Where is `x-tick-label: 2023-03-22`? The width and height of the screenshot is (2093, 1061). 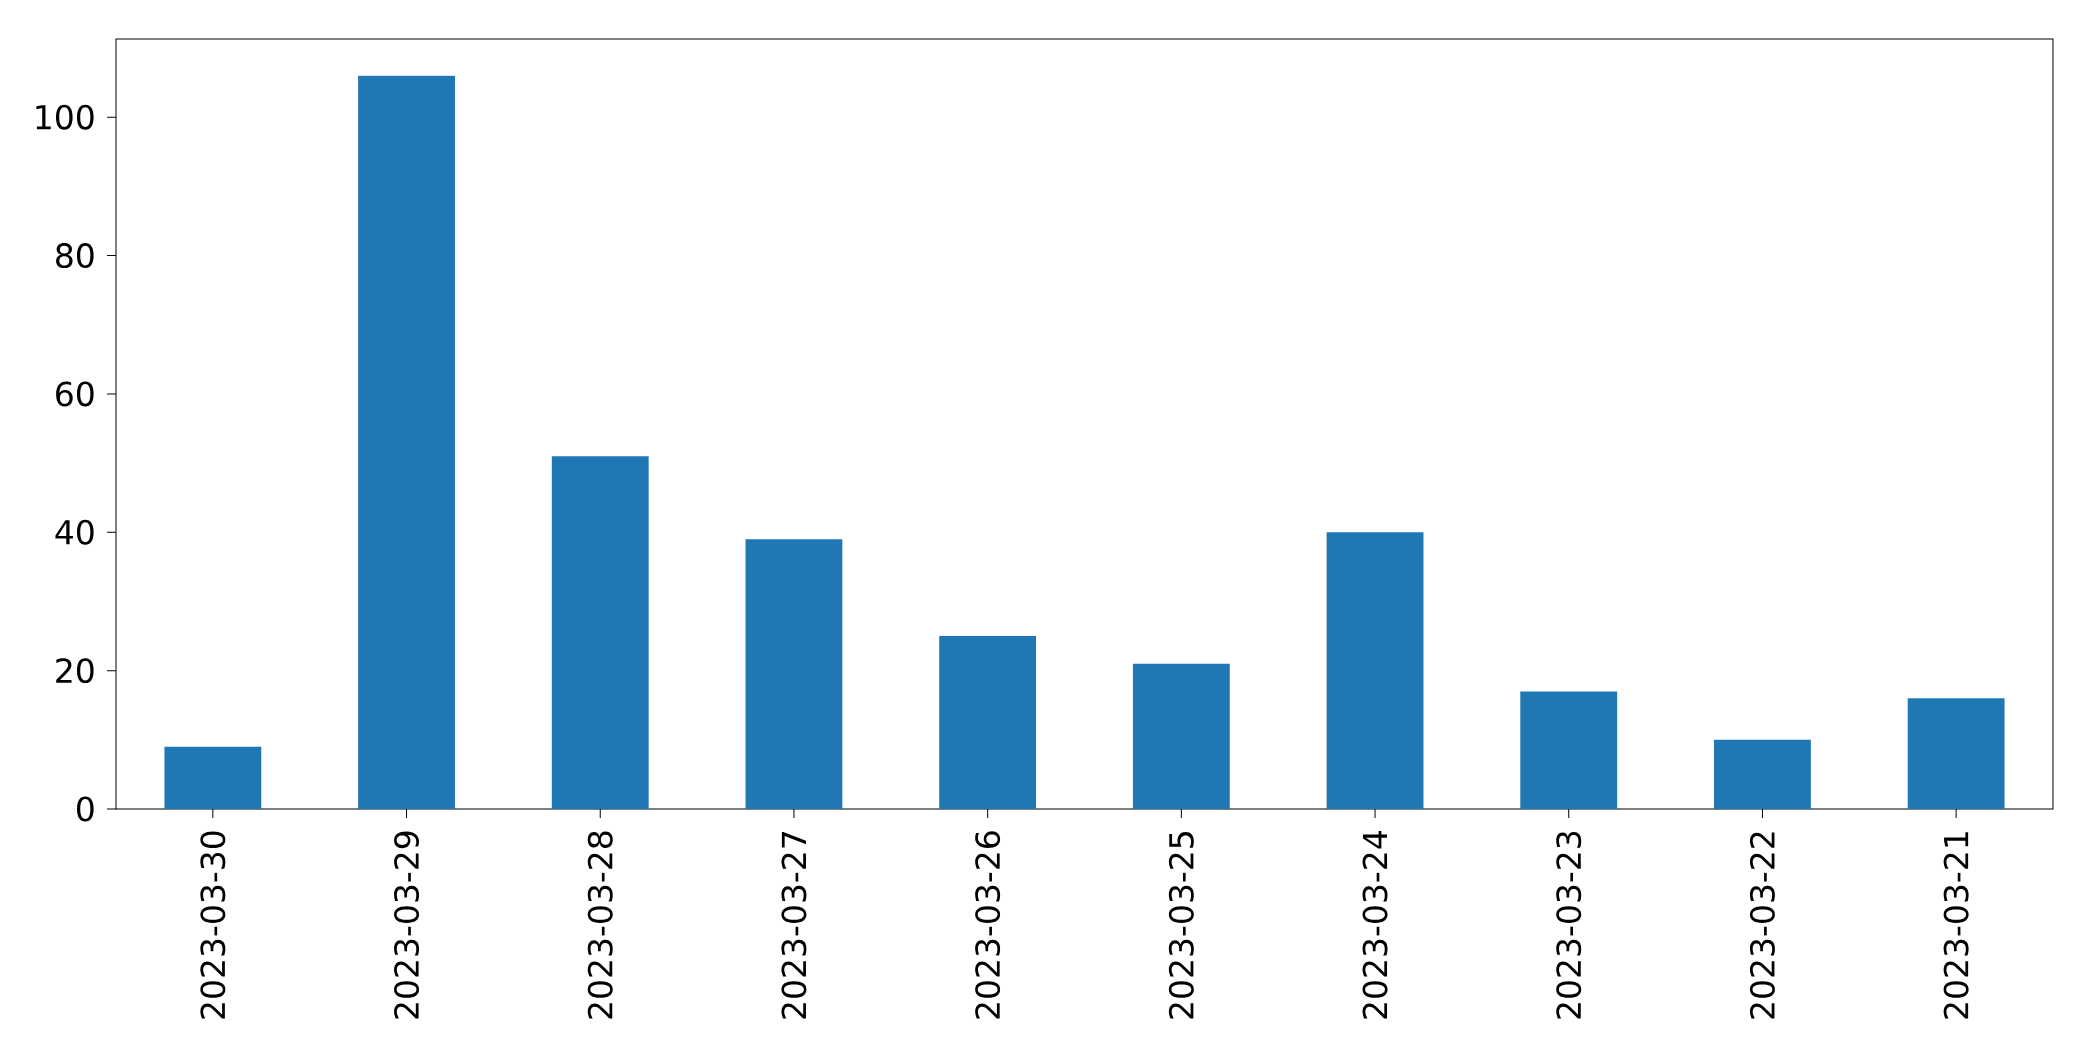 x-tick-label: 2023-03-22 is located at coordinates (1762, 925).